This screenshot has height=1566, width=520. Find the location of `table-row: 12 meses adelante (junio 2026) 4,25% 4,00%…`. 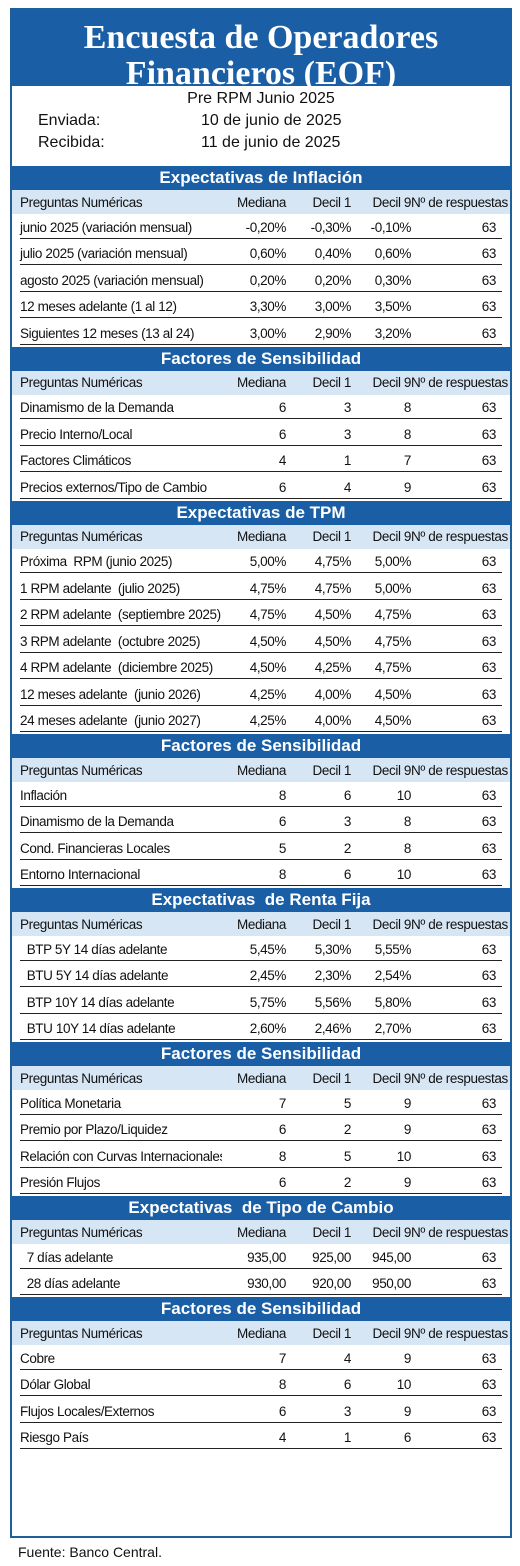

table-row: 12 meses adelante (junio 2026) 4,25% 4,00%… is located at coordinates (261, 694).